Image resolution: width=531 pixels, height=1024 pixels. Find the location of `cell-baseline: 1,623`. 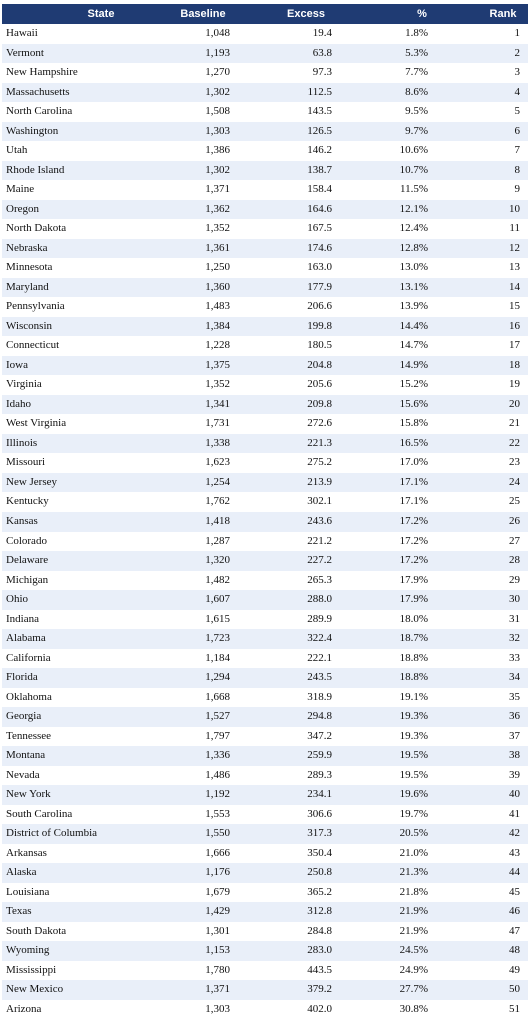

cell-baseline: 1,623 is located at coordinates (217, 462).